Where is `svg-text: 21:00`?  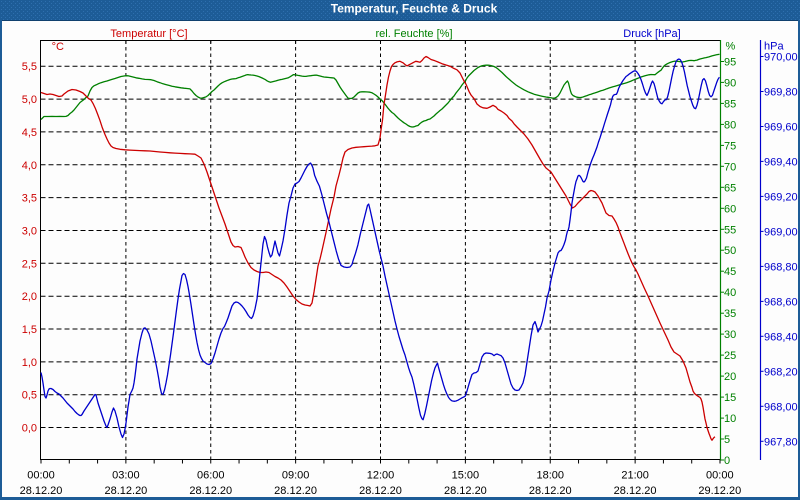 svg-text: 21:00 is located at coordinates (635, 476).